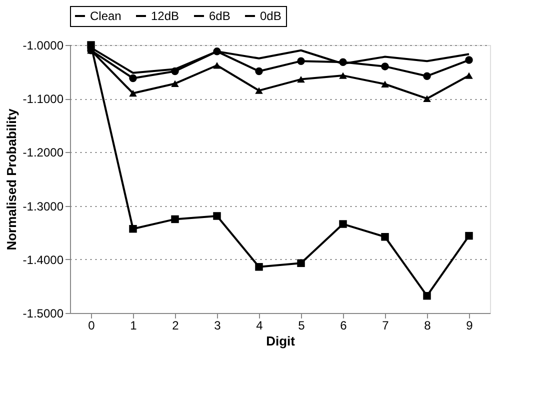  I want to click on x-tick-label: 5, so click(302, 325).